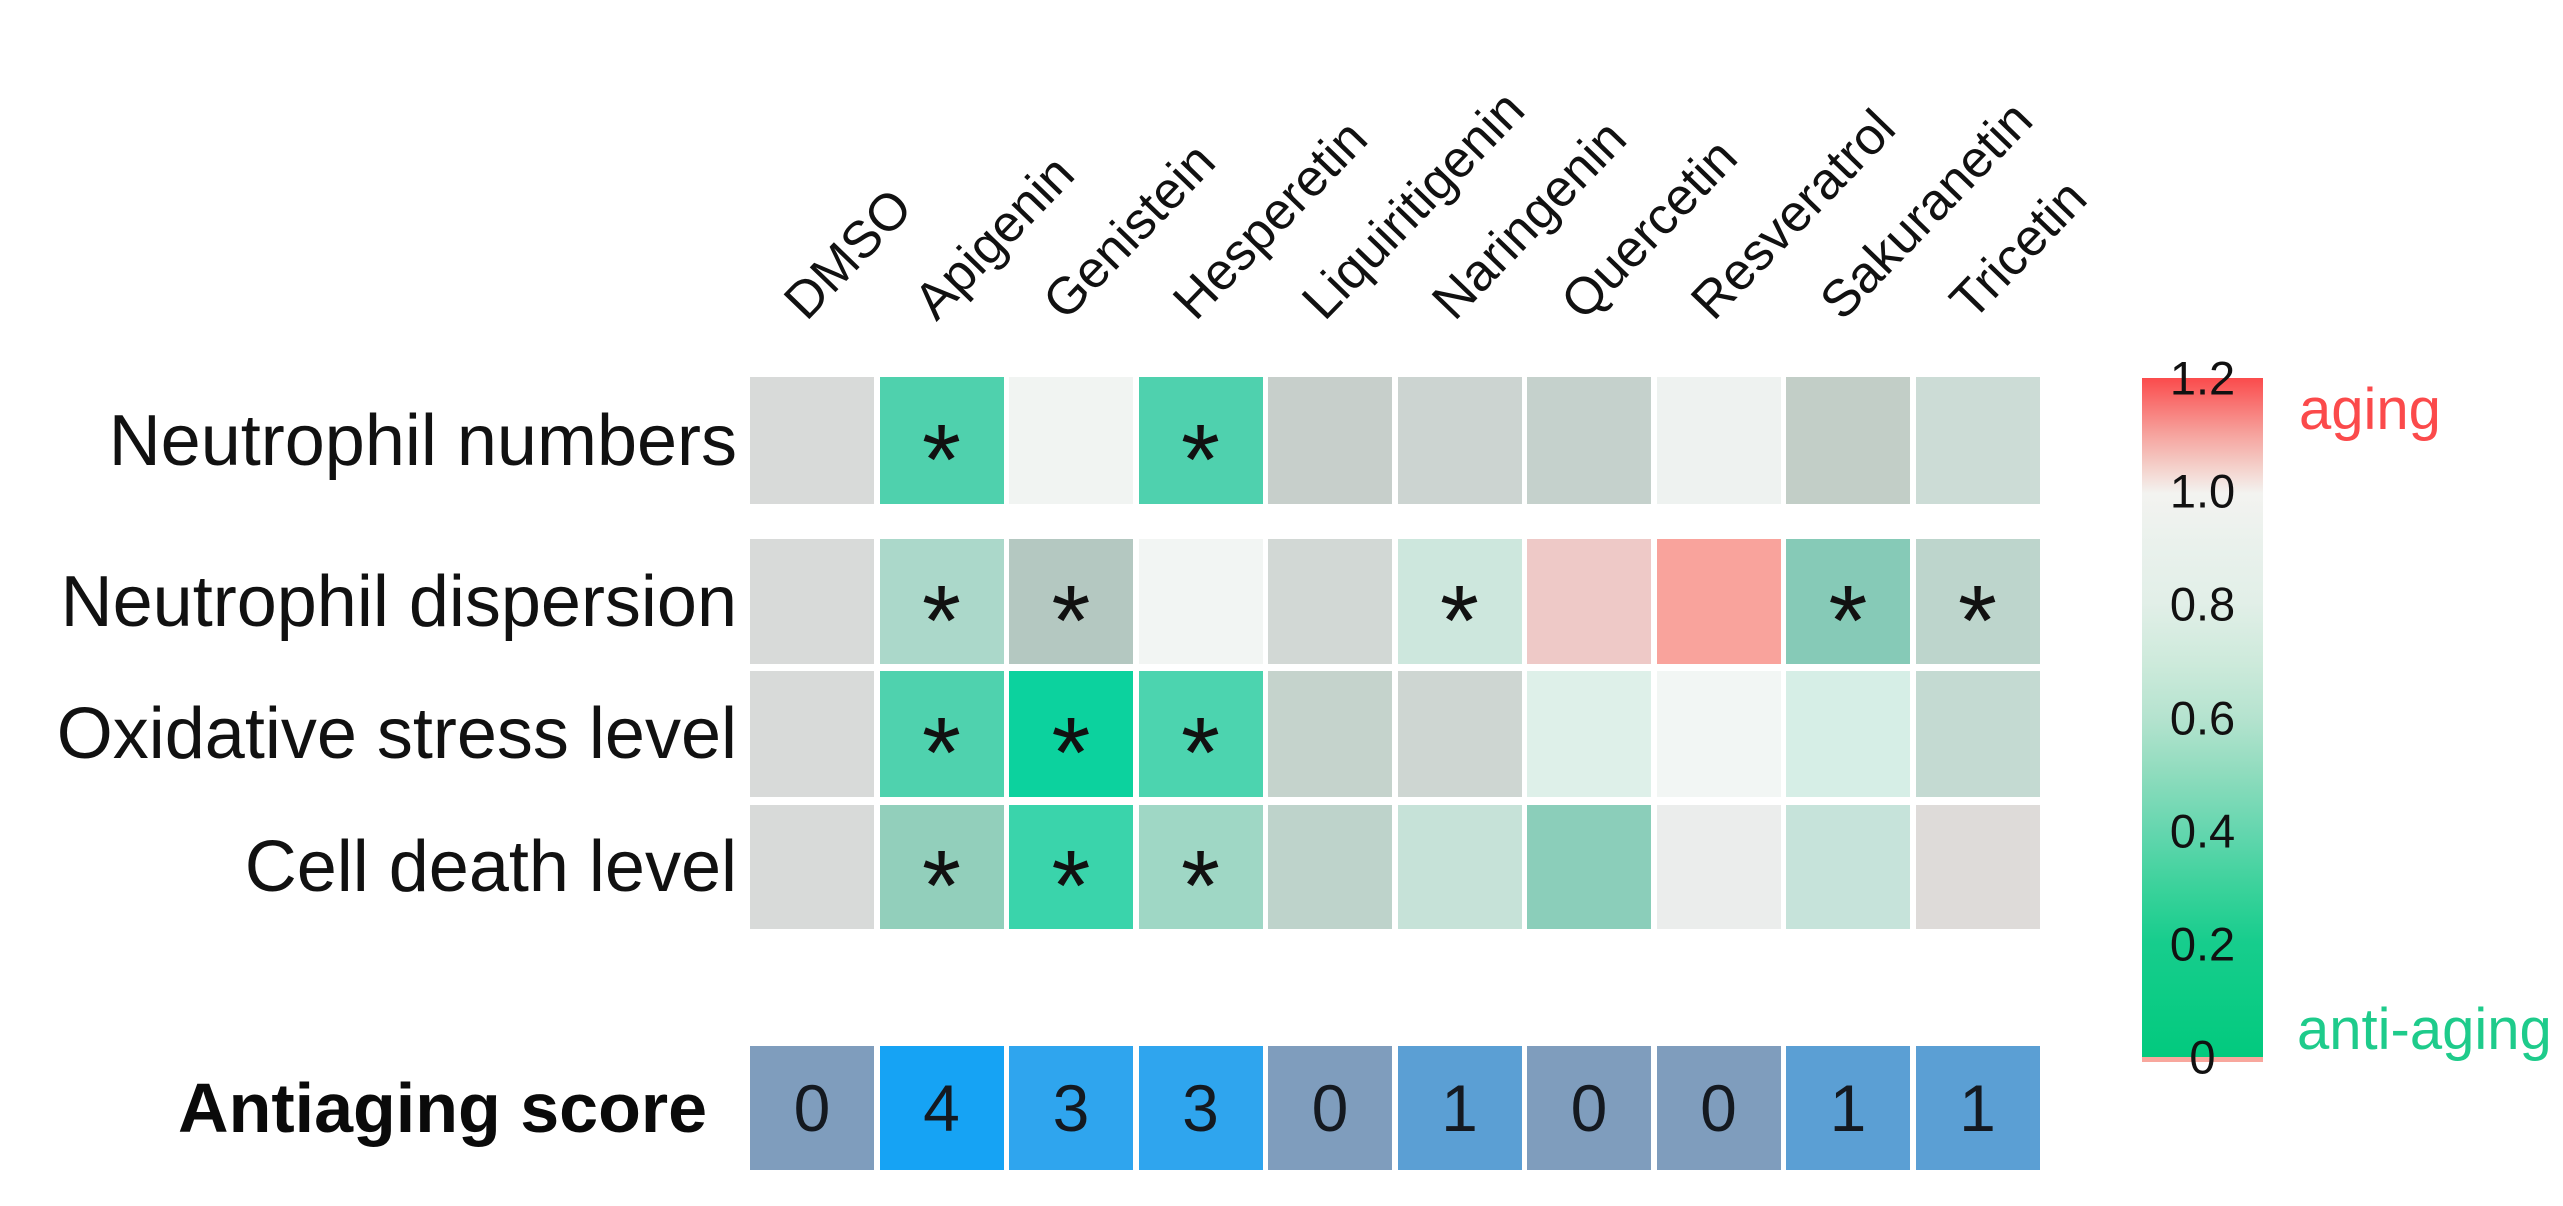  Describe the element at coordinates (442, 1108) in the screenshot. I see `score-row-label: Antiaging score` at that location.